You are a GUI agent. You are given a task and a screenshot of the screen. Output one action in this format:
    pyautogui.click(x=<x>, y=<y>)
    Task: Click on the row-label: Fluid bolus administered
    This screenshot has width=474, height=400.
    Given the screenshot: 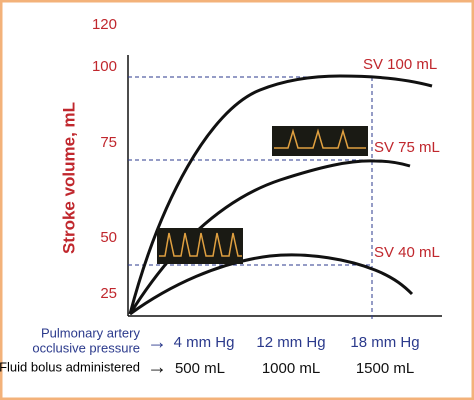 What is the action you would take?
    pyautogui.click(x=70, y=366)
    